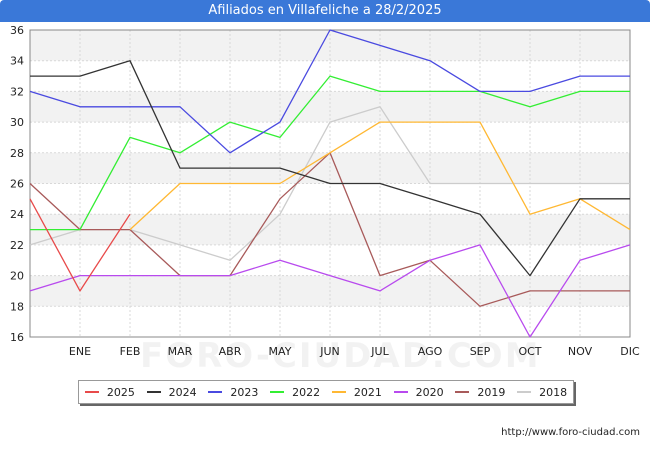  What do you see at coordinates (130, 351) in the screenshot?
I see `x-tick-label: FEB` at bounding box center [130, 351].